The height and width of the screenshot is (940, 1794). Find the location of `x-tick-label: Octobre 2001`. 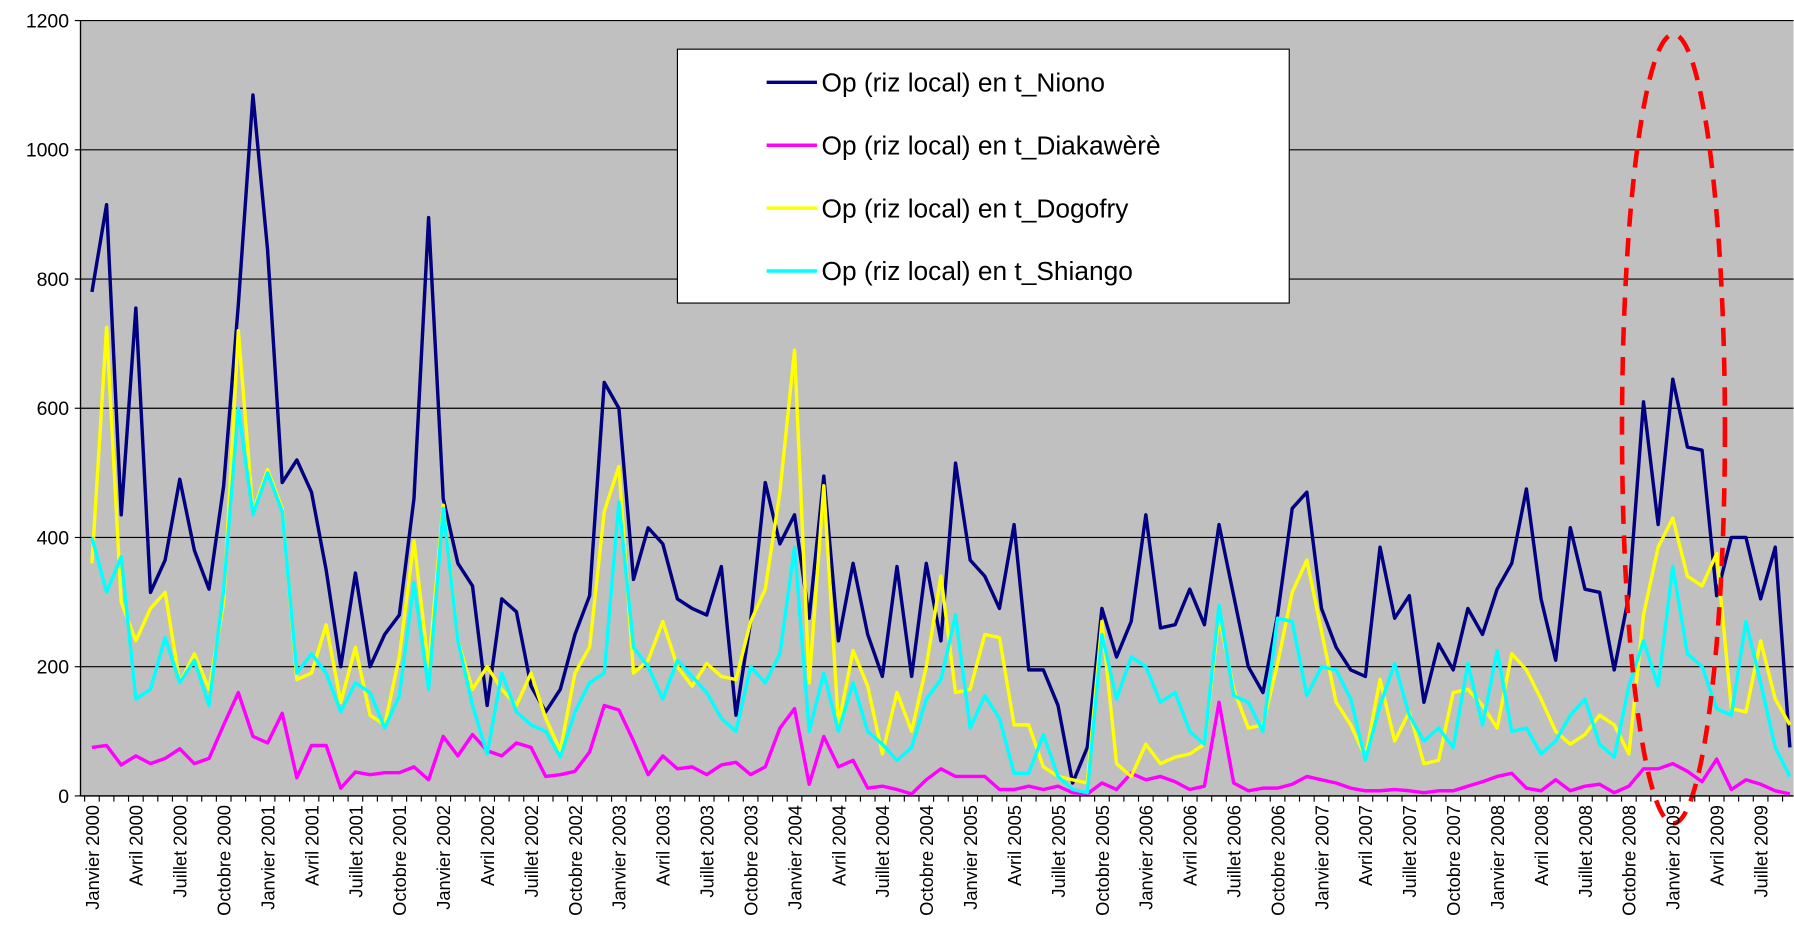

x-tick-label: Octobre 2001 is located at coordinates (399, 860).